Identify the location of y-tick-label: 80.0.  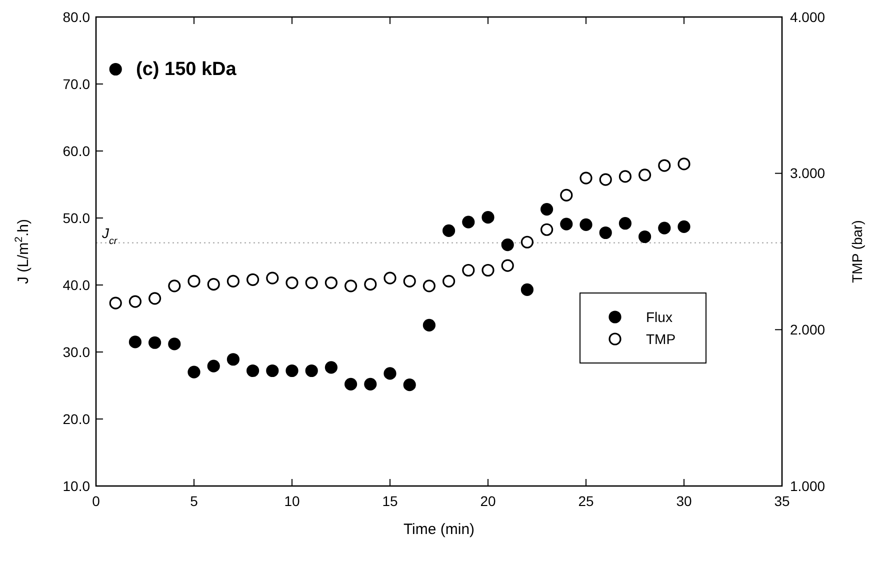
(76, 16).